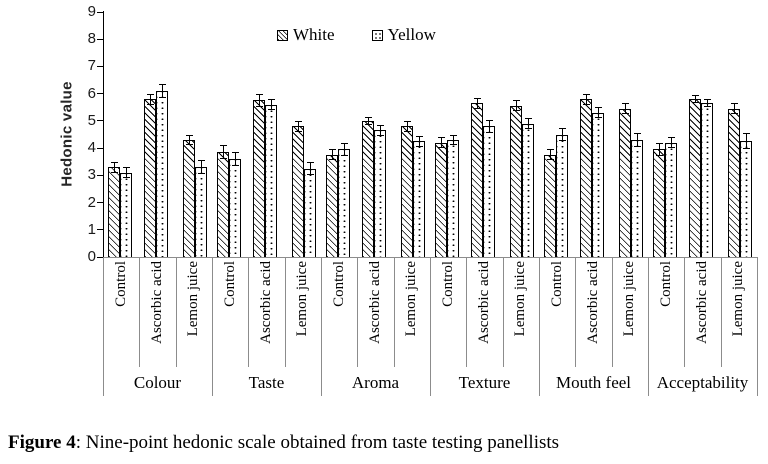  Describe the element at coordinates (189, 140) in the screenshot. I see `errorbar-white-colour-lemon-juice` at that location.